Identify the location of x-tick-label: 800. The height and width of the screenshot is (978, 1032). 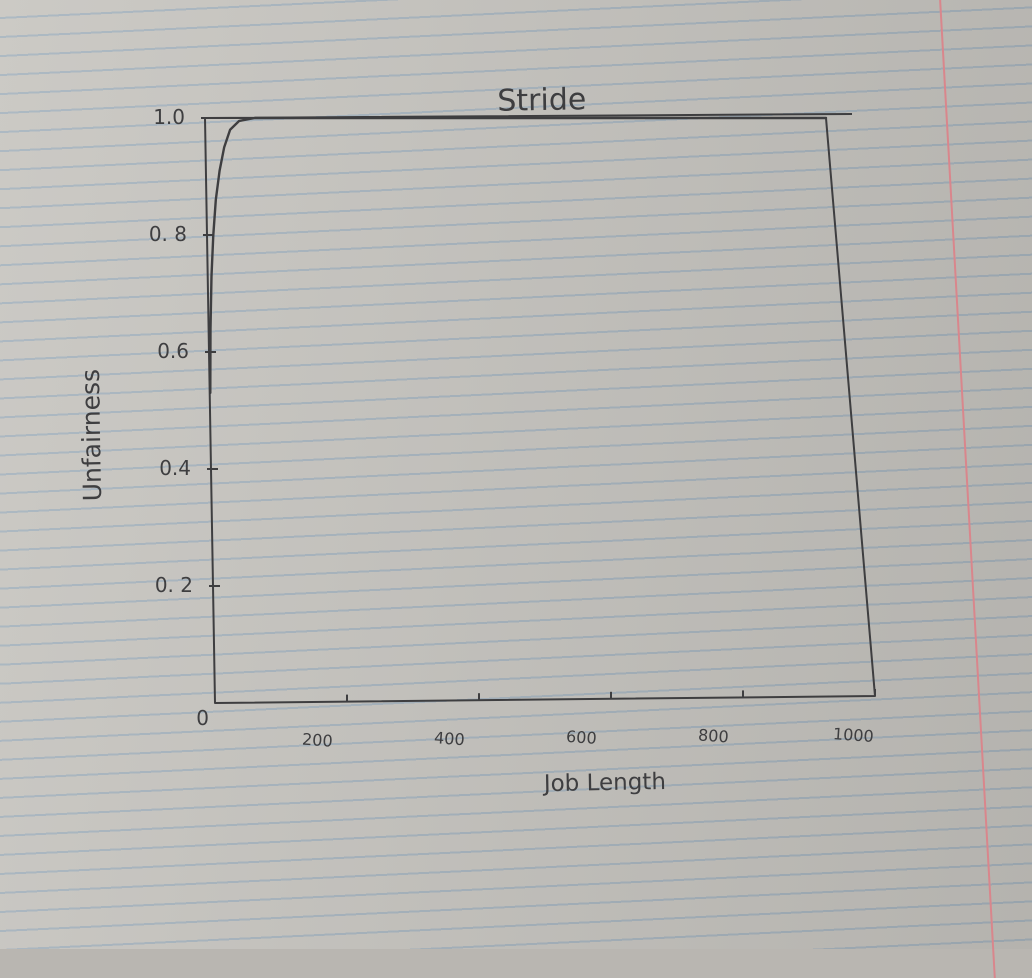
(713, 735).